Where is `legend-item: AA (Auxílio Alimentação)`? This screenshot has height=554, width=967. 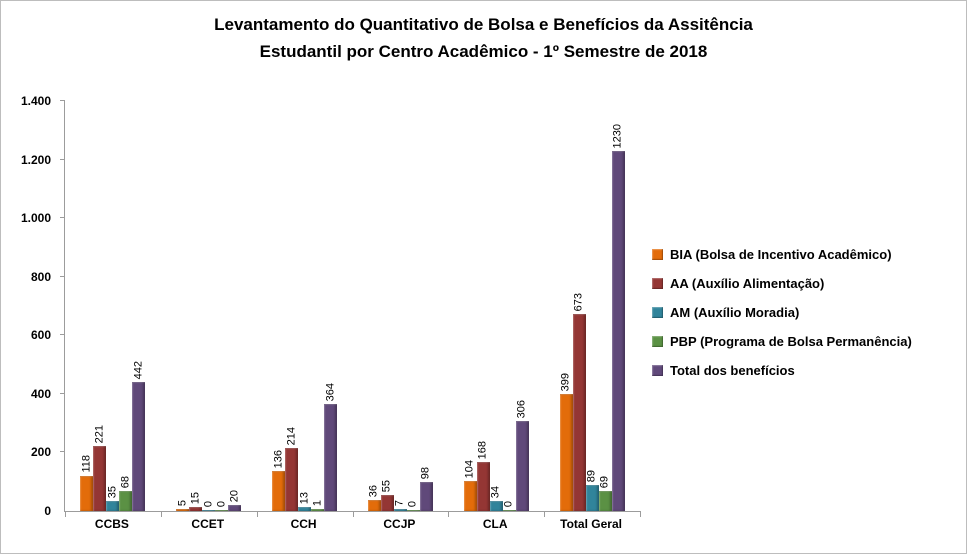 legend-item: AA (Auxílio Alimentação) is located at coordinates (806, 283).